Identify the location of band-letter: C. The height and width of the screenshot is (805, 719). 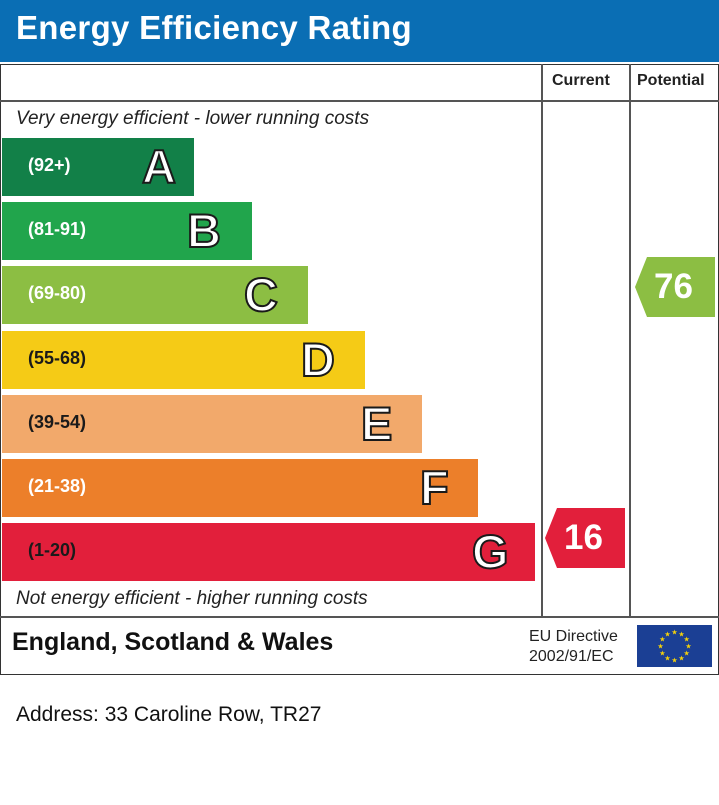
(261, 294).